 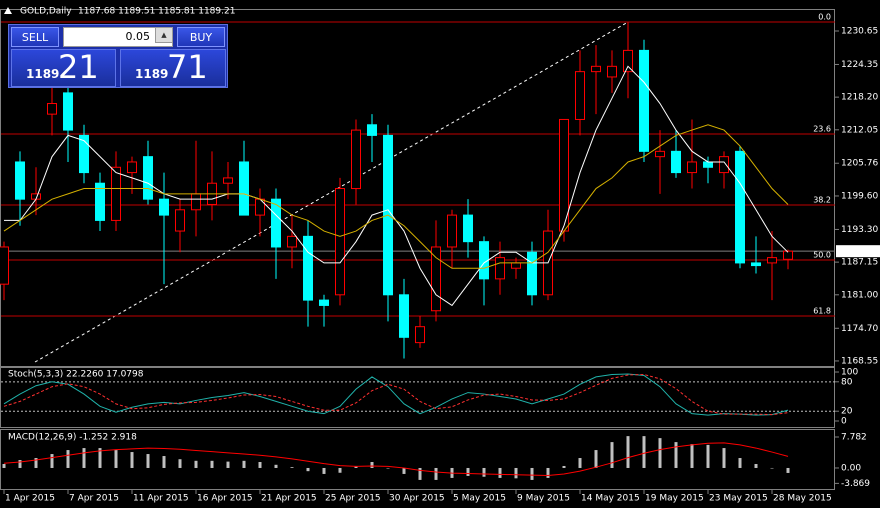 What do you see at coordinates (43, 74) in the screenshot?
I see `bid-big: 1189` at bounding box center [43, 74].